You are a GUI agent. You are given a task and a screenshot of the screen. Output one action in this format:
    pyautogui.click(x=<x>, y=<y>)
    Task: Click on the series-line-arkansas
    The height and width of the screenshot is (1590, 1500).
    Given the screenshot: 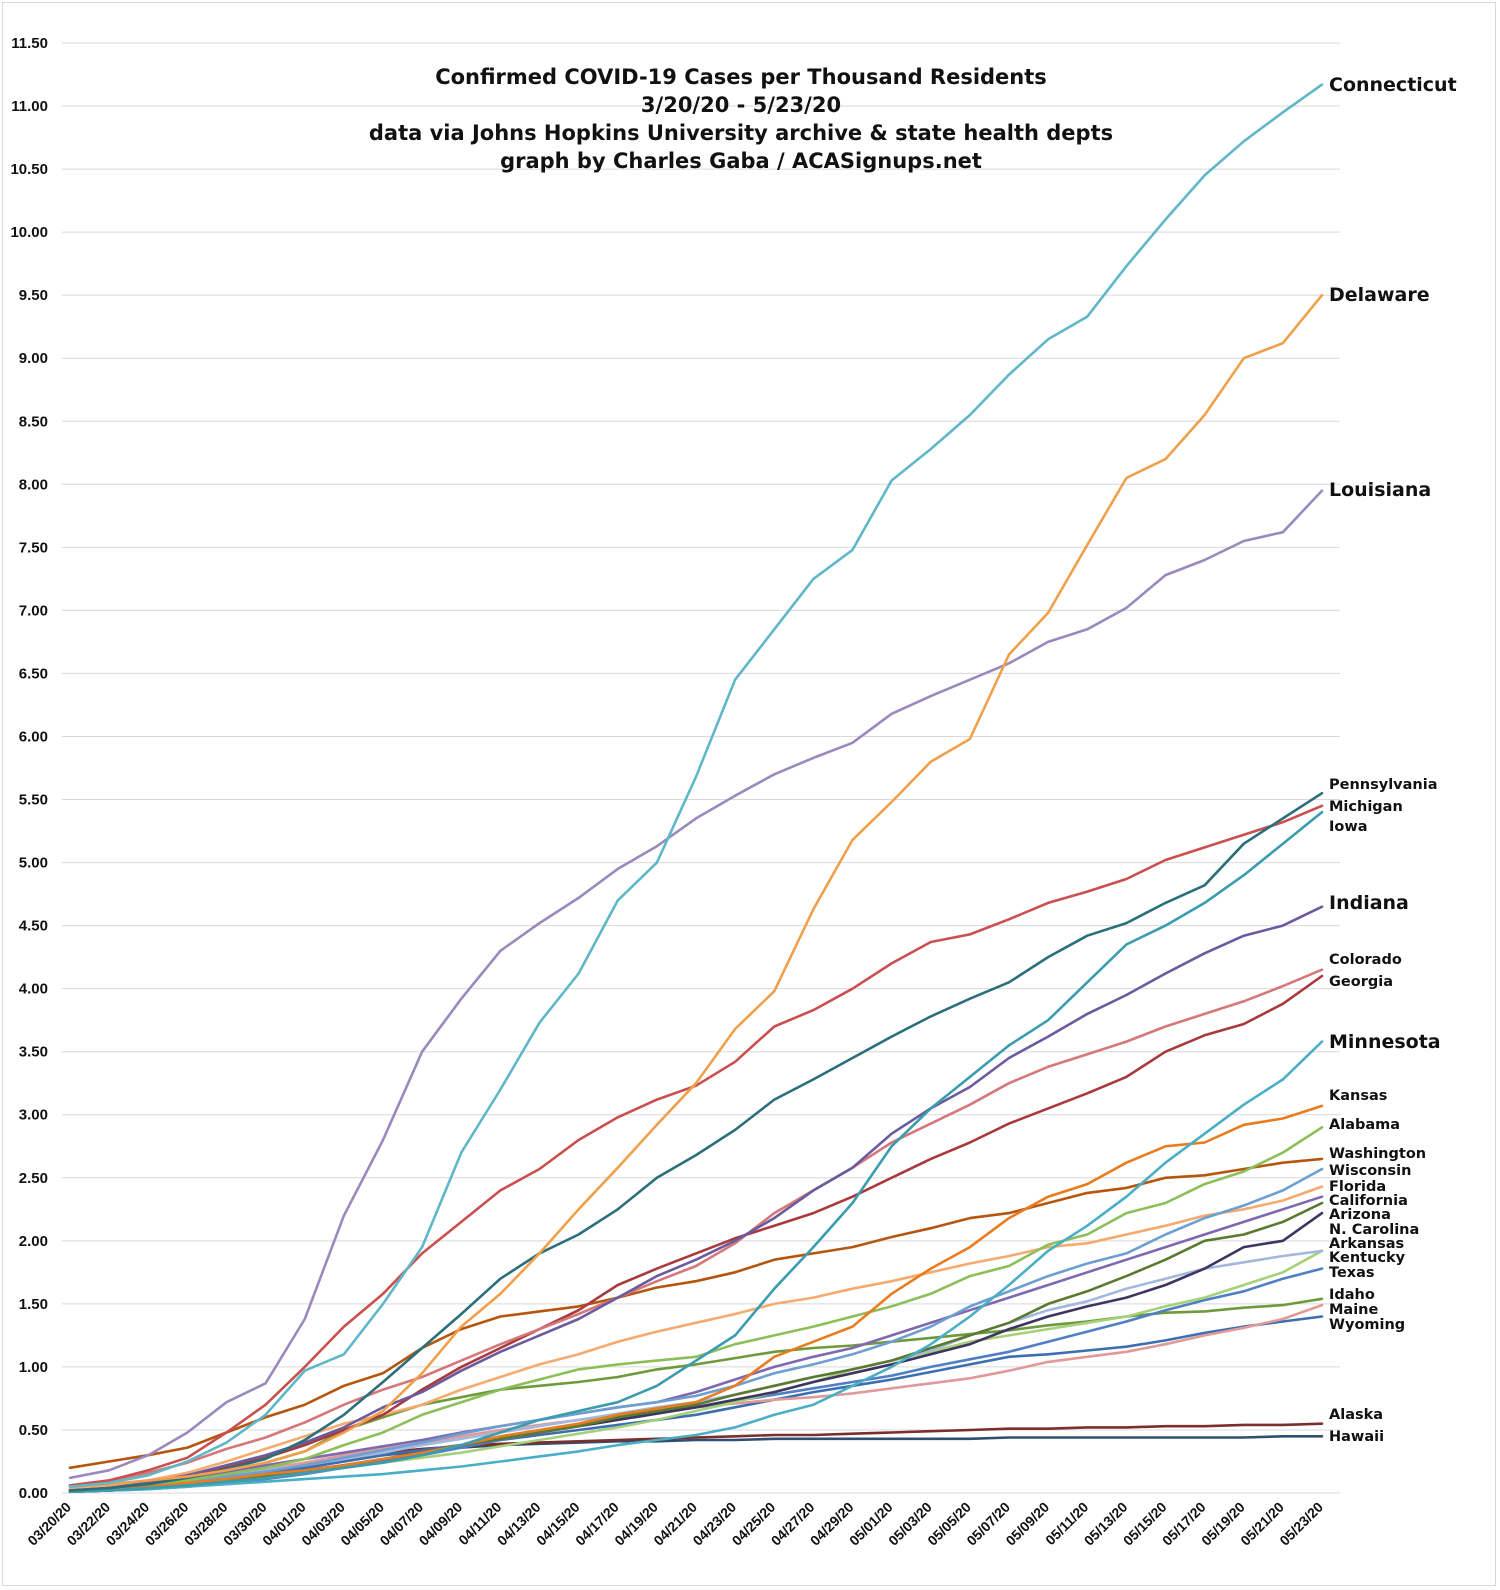 What is the action you would take?
    pyautogui.click(x=696, y=1370)
    